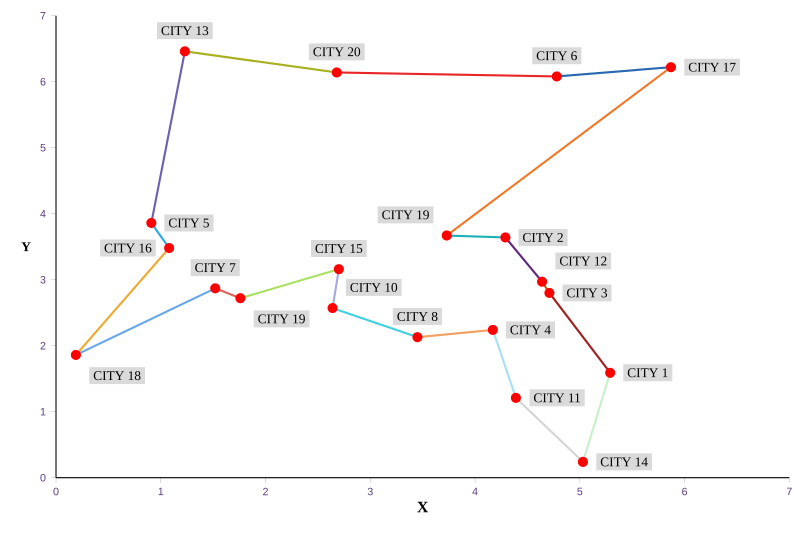 Image resolution: width=794 pixels, height=538 pixels. I want to click on annotation: CITY 7, so click(215, 267).